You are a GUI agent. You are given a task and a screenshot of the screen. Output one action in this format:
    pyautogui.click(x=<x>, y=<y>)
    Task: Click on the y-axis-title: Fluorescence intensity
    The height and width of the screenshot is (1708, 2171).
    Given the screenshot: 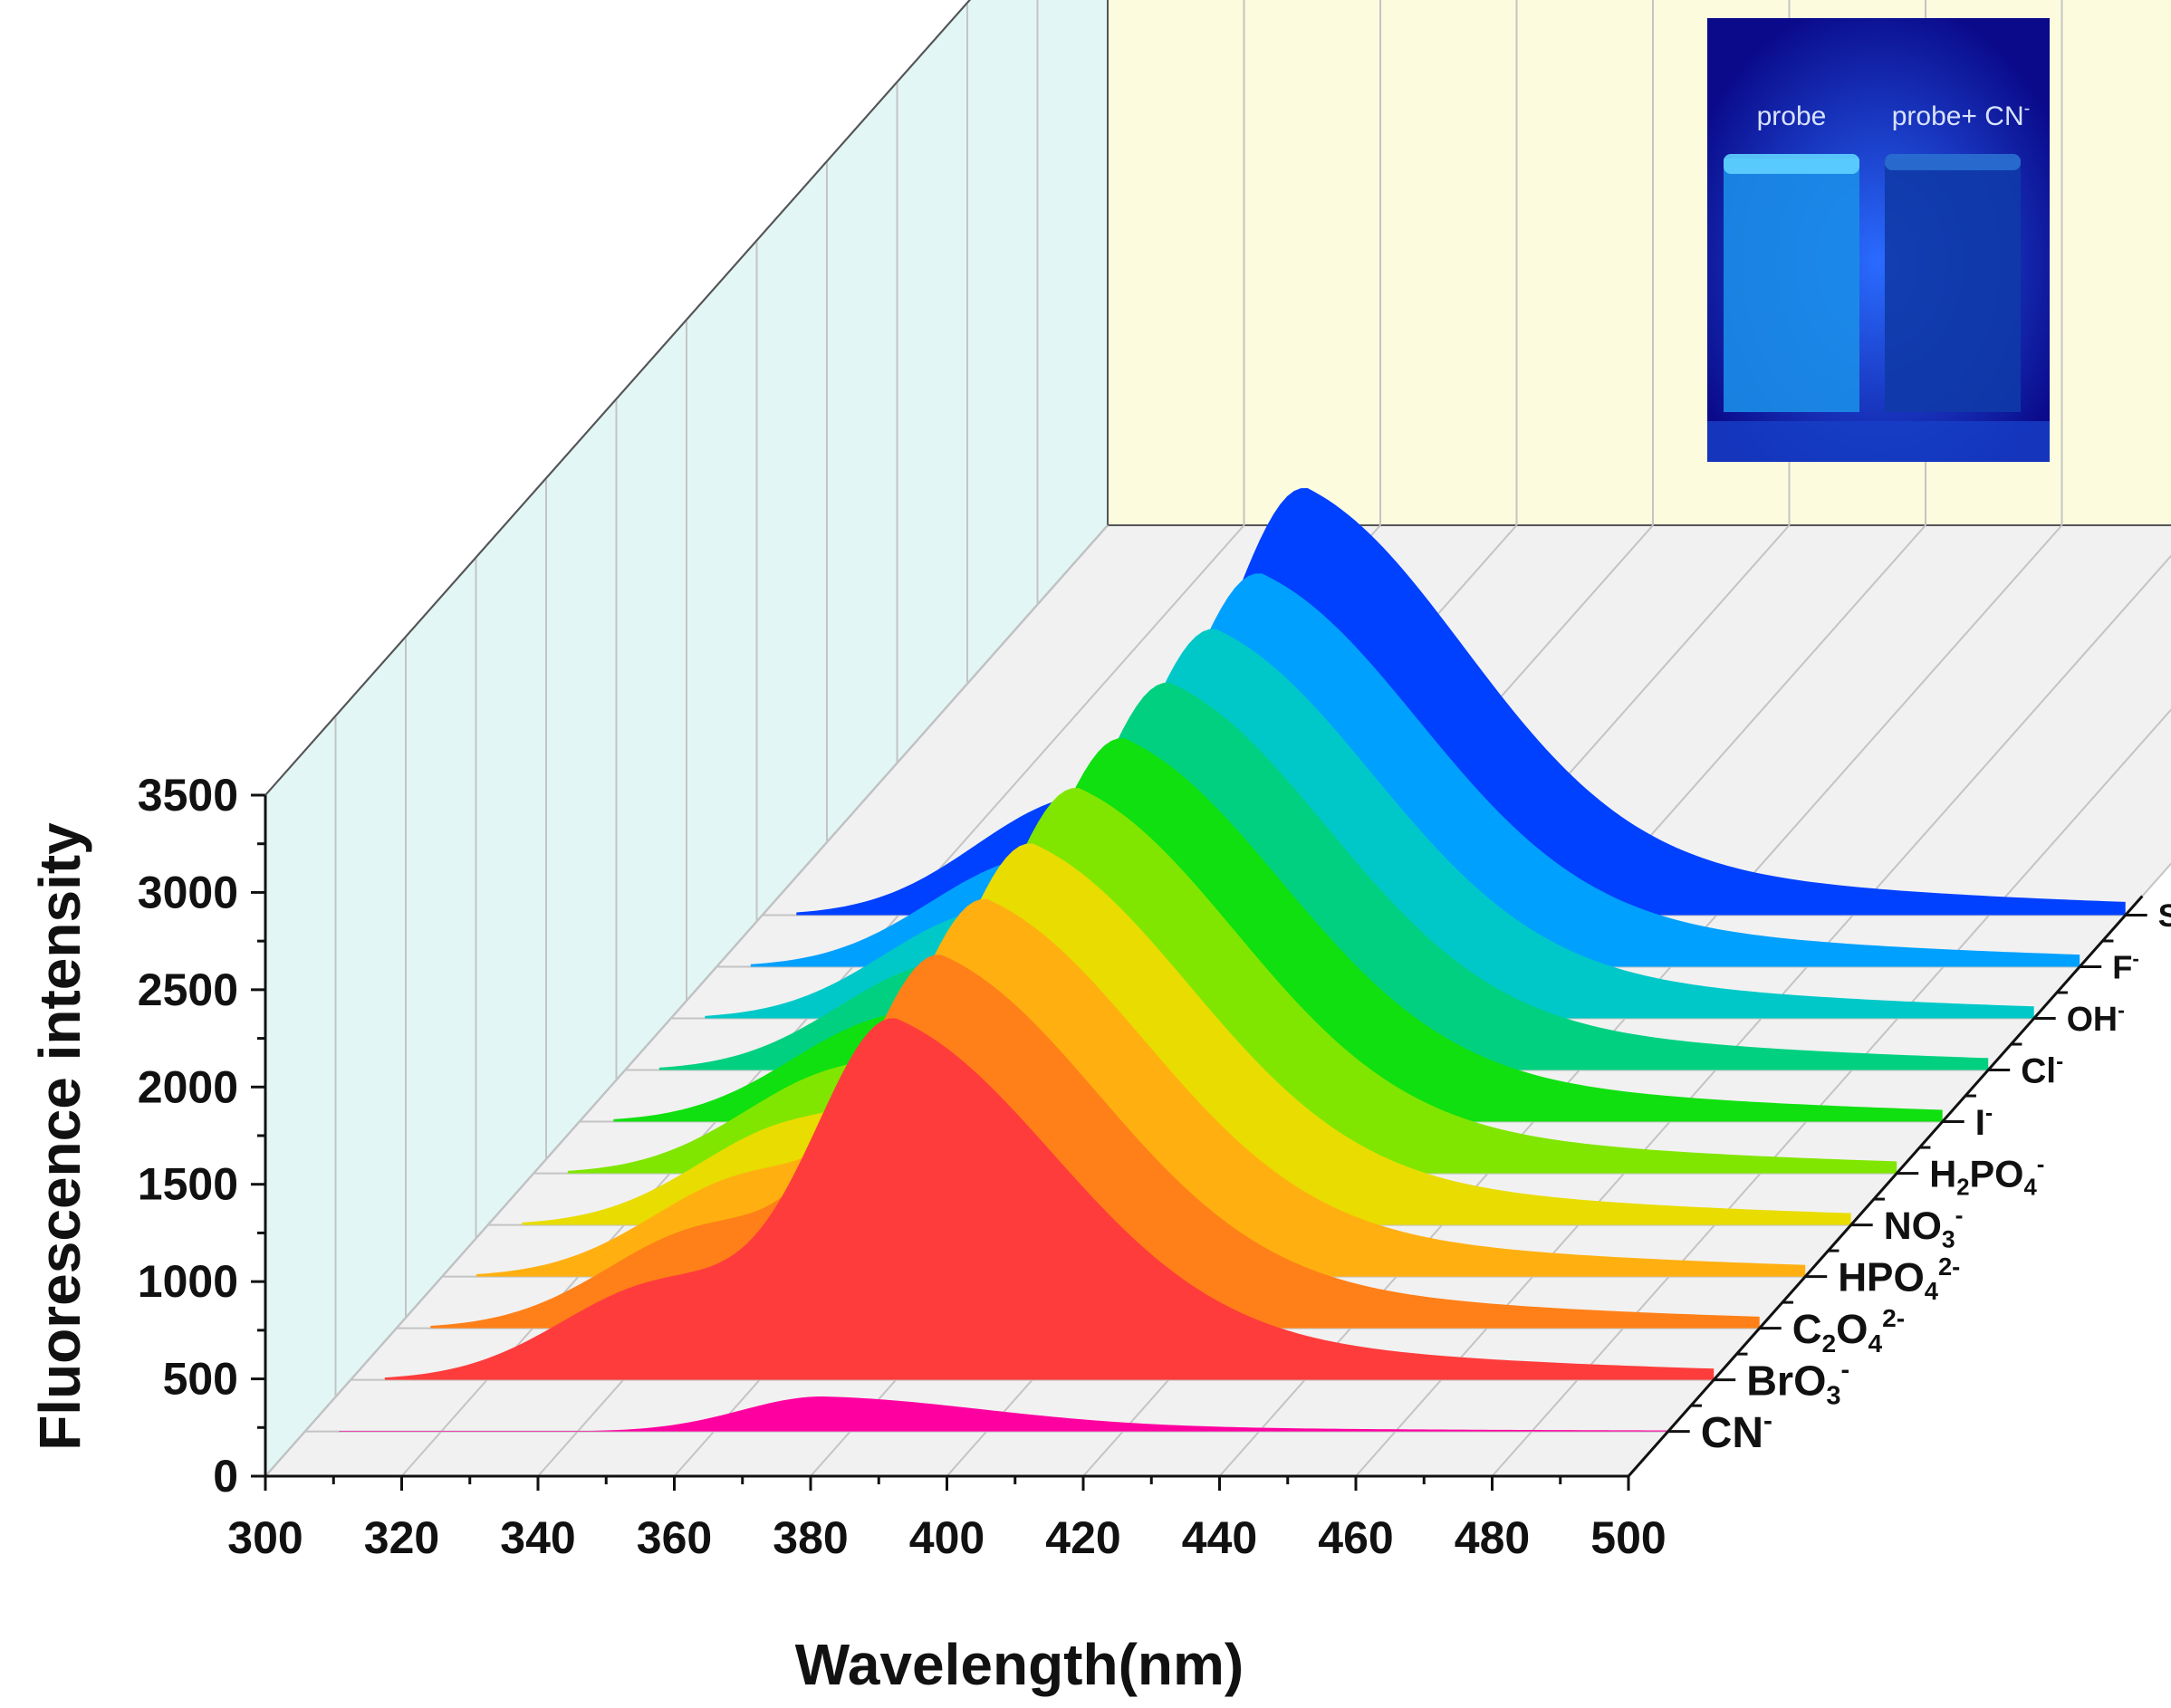 What is the action you would take?
    pyautogui.click(x=60, y=1136)
    